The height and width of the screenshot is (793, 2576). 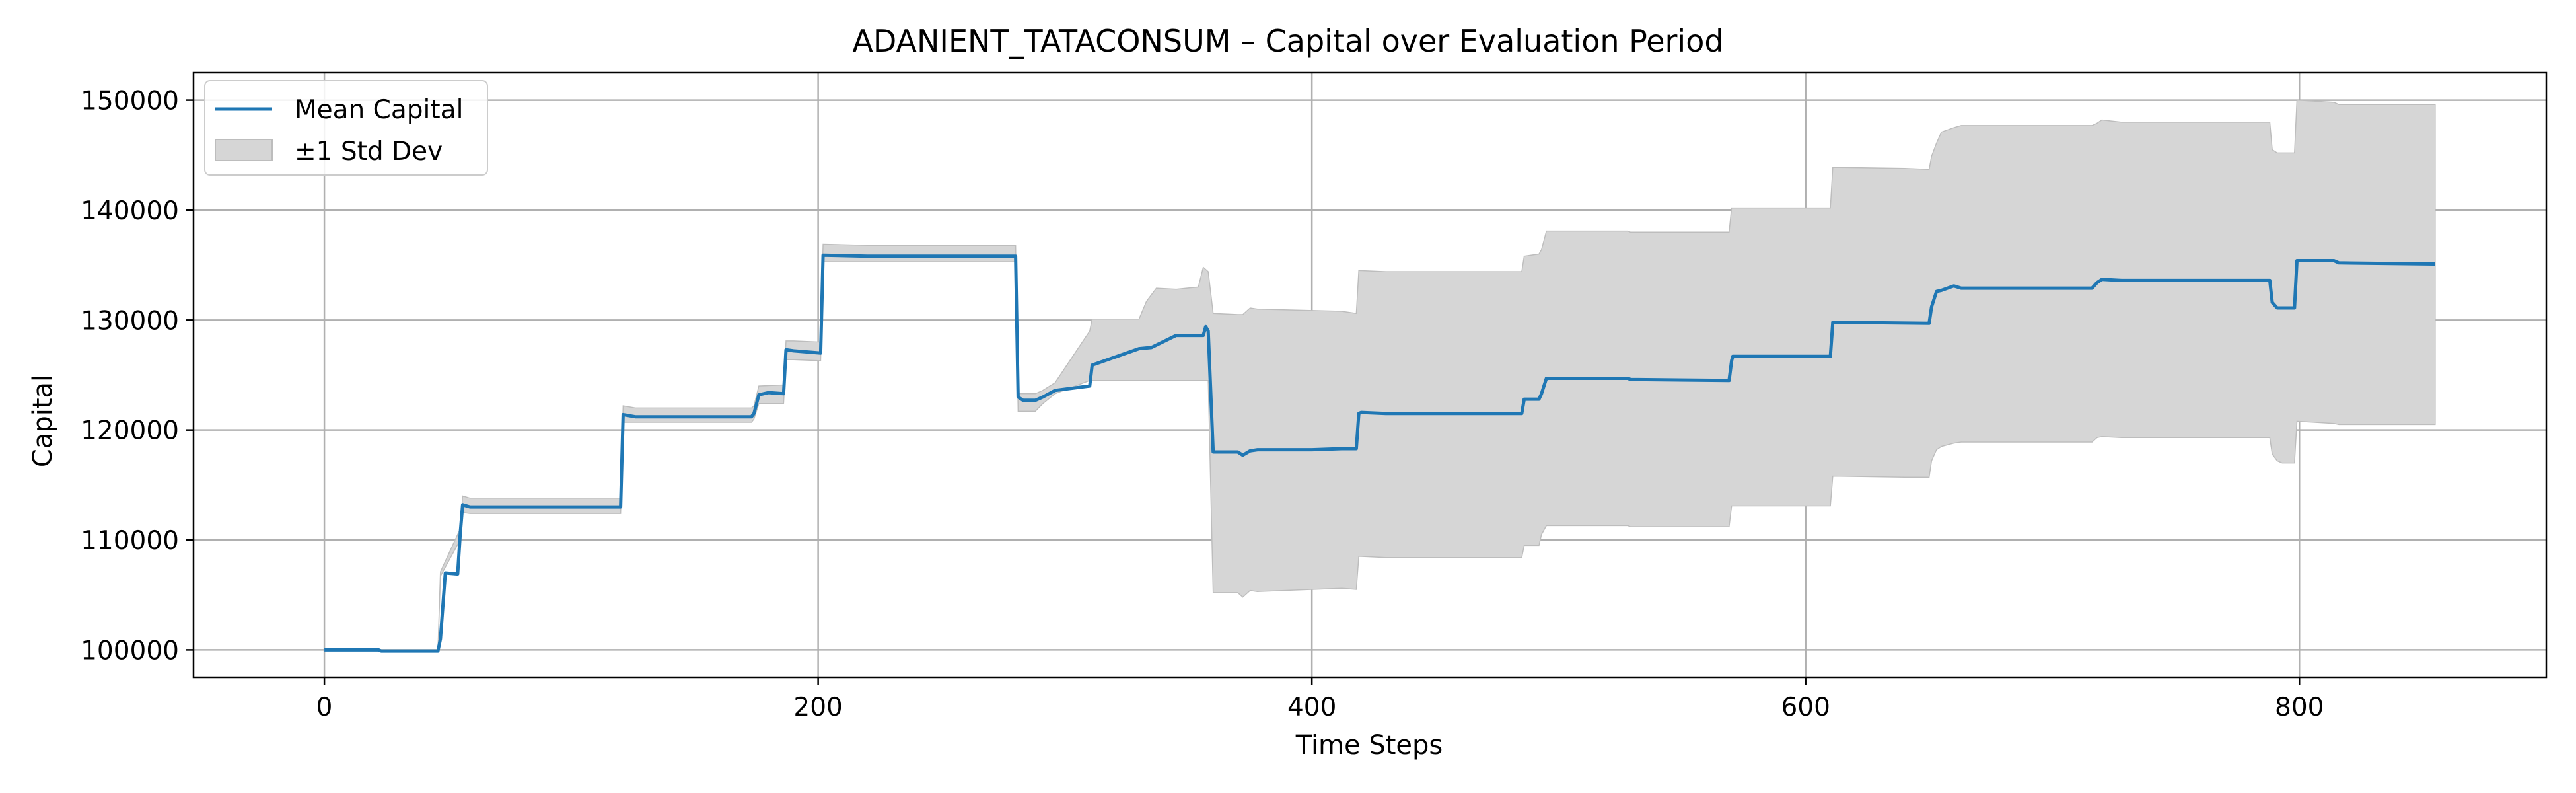 I want to click on x-tick-label: 0, so click(x=325, y=707).